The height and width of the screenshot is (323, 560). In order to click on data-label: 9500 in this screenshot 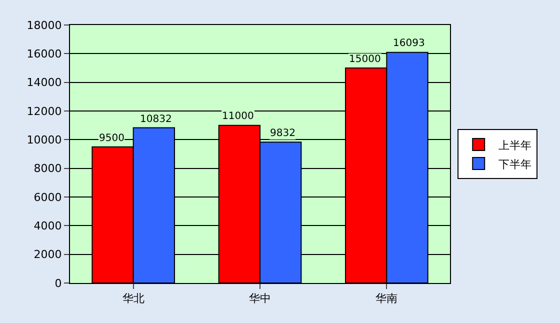, I will do `click(111, 138)`.